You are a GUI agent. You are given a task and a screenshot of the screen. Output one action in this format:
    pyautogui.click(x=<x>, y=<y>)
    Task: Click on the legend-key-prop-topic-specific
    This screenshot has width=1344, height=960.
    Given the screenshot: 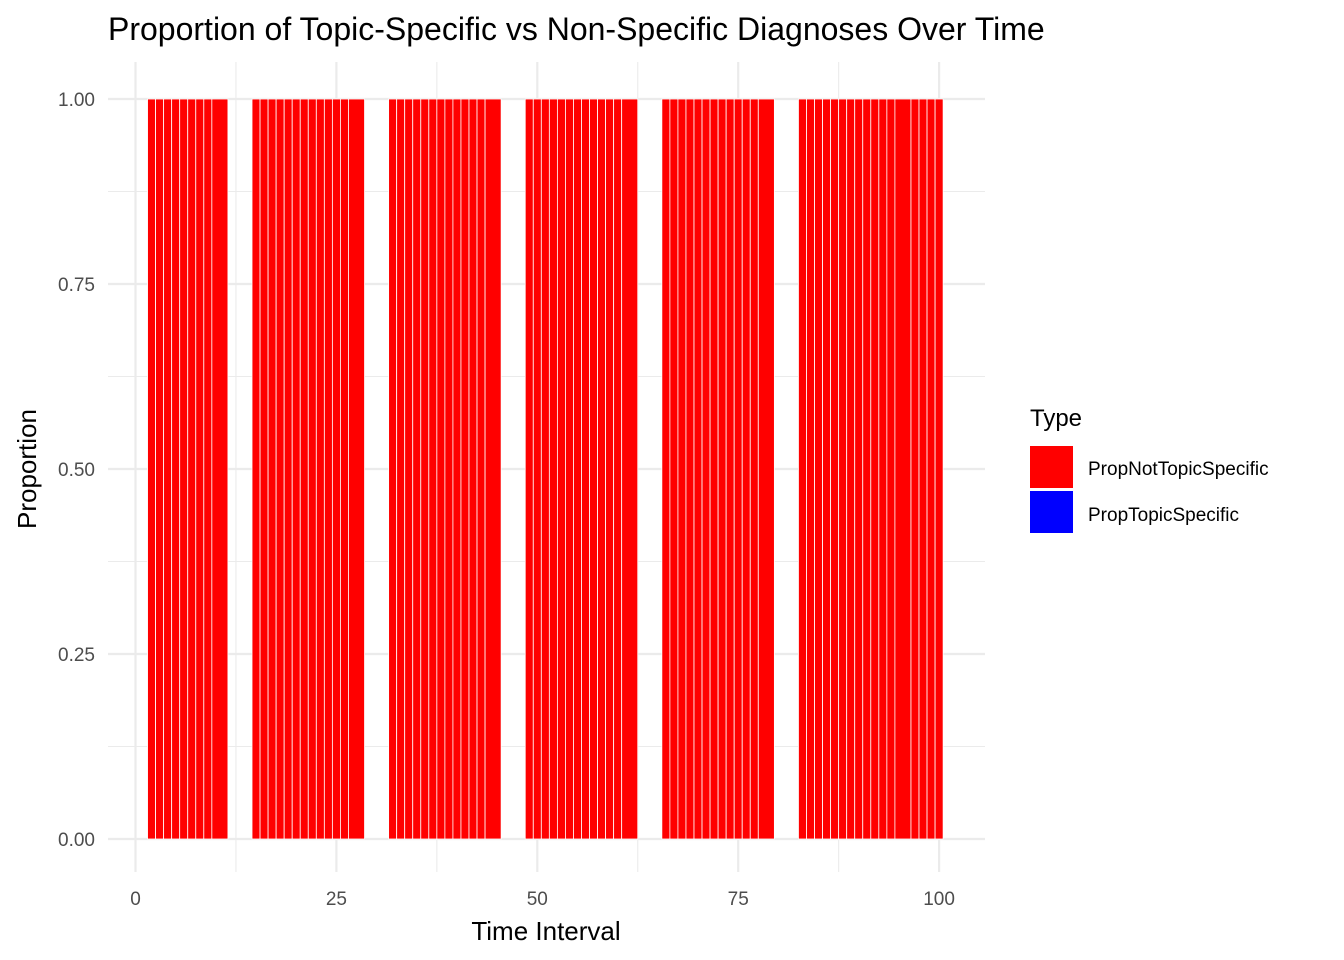 What is the action you would take?
    pyautogui.click(x=1051, y=512)
    